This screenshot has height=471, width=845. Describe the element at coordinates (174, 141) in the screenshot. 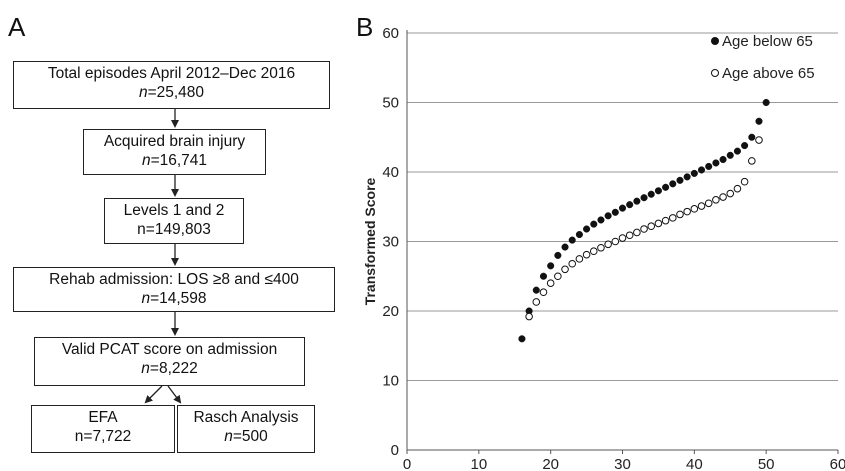

I see `flow-box-label: Acquired brain injury` at that location.